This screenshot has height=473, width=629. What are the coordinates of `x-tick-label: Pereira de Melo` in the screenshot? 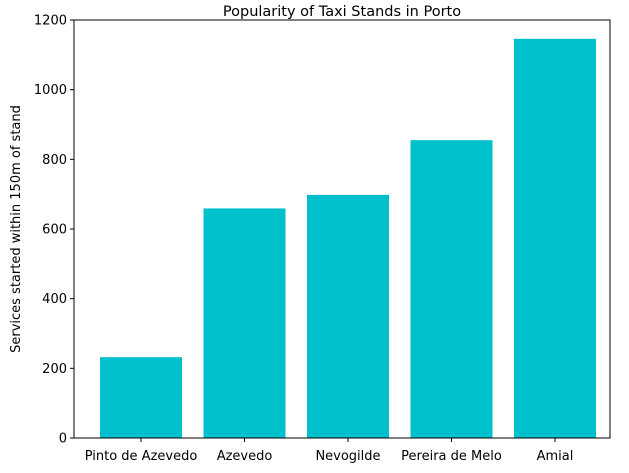 It's located at (451, 456).